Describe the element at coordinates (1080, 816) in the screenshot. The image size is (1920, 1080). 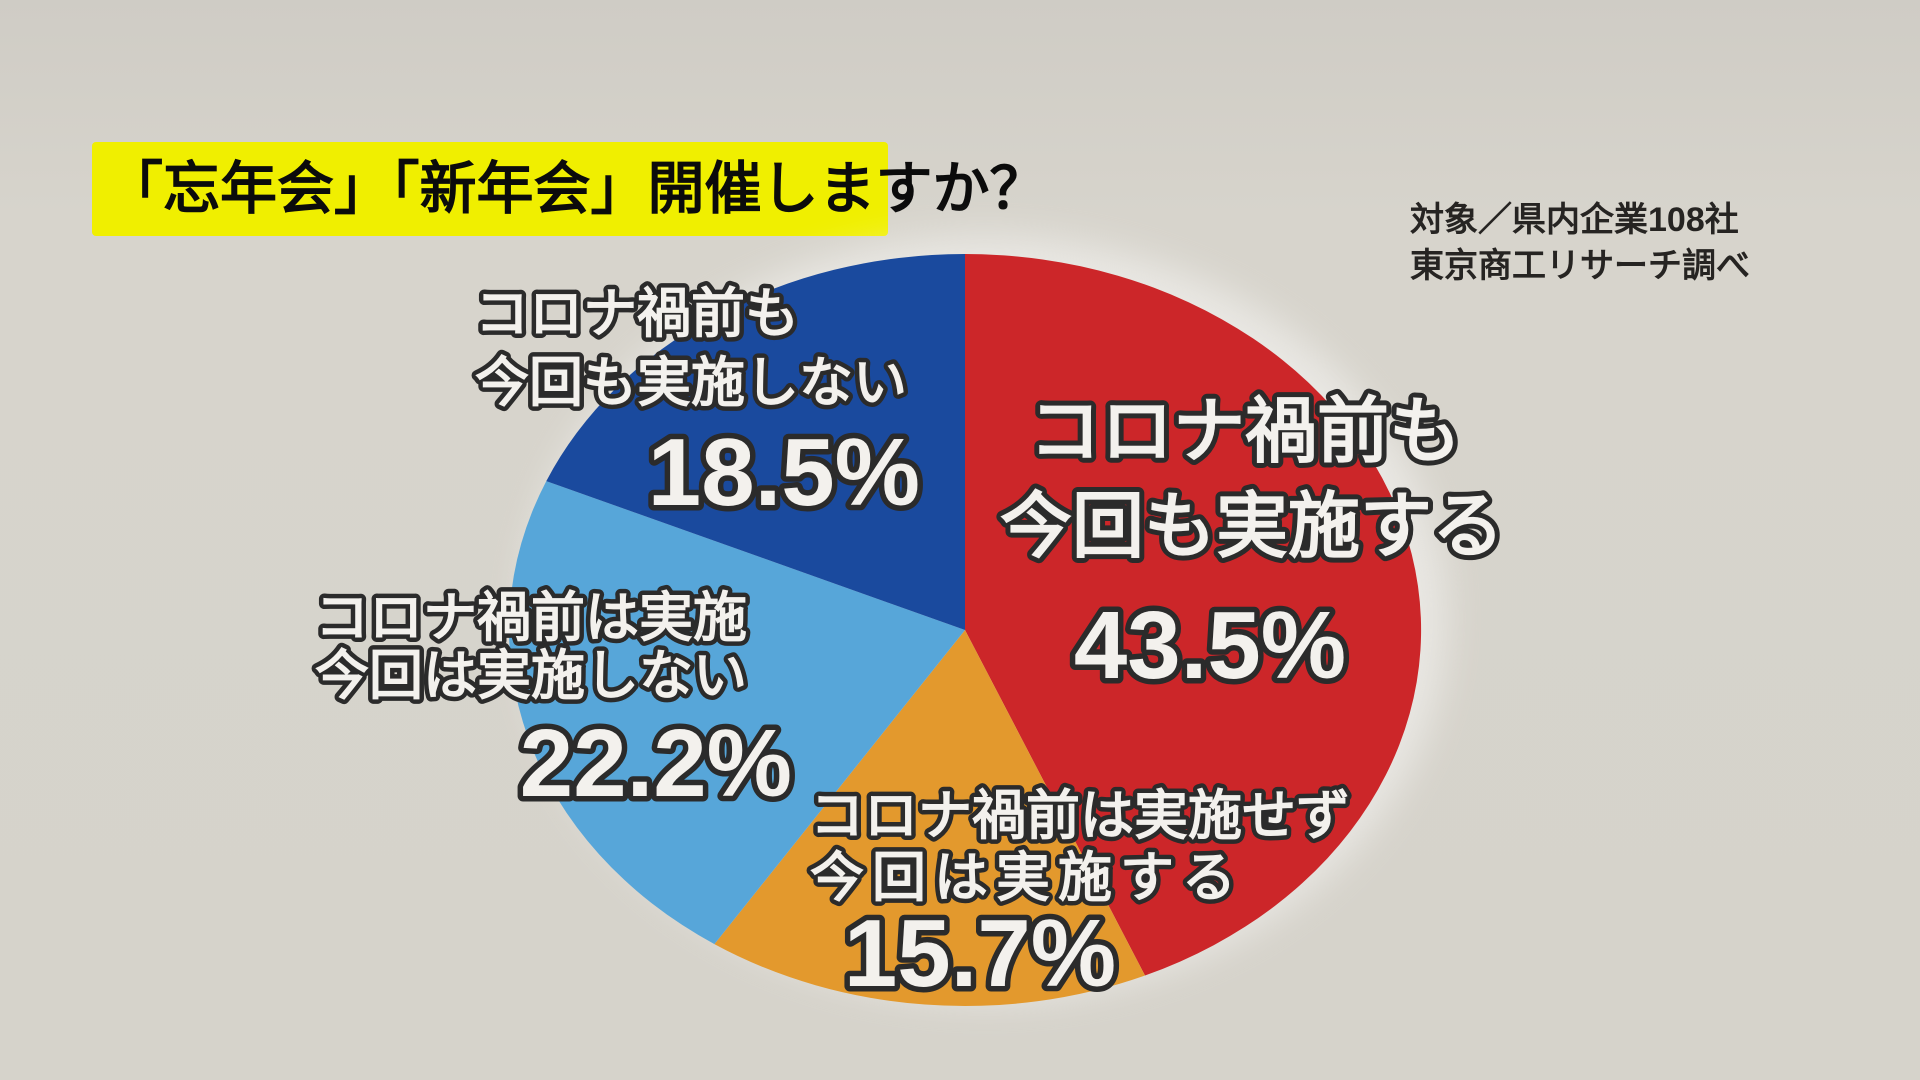
I see `orange-slice-label-line1: コロナ禍前は実施せず` at that location.